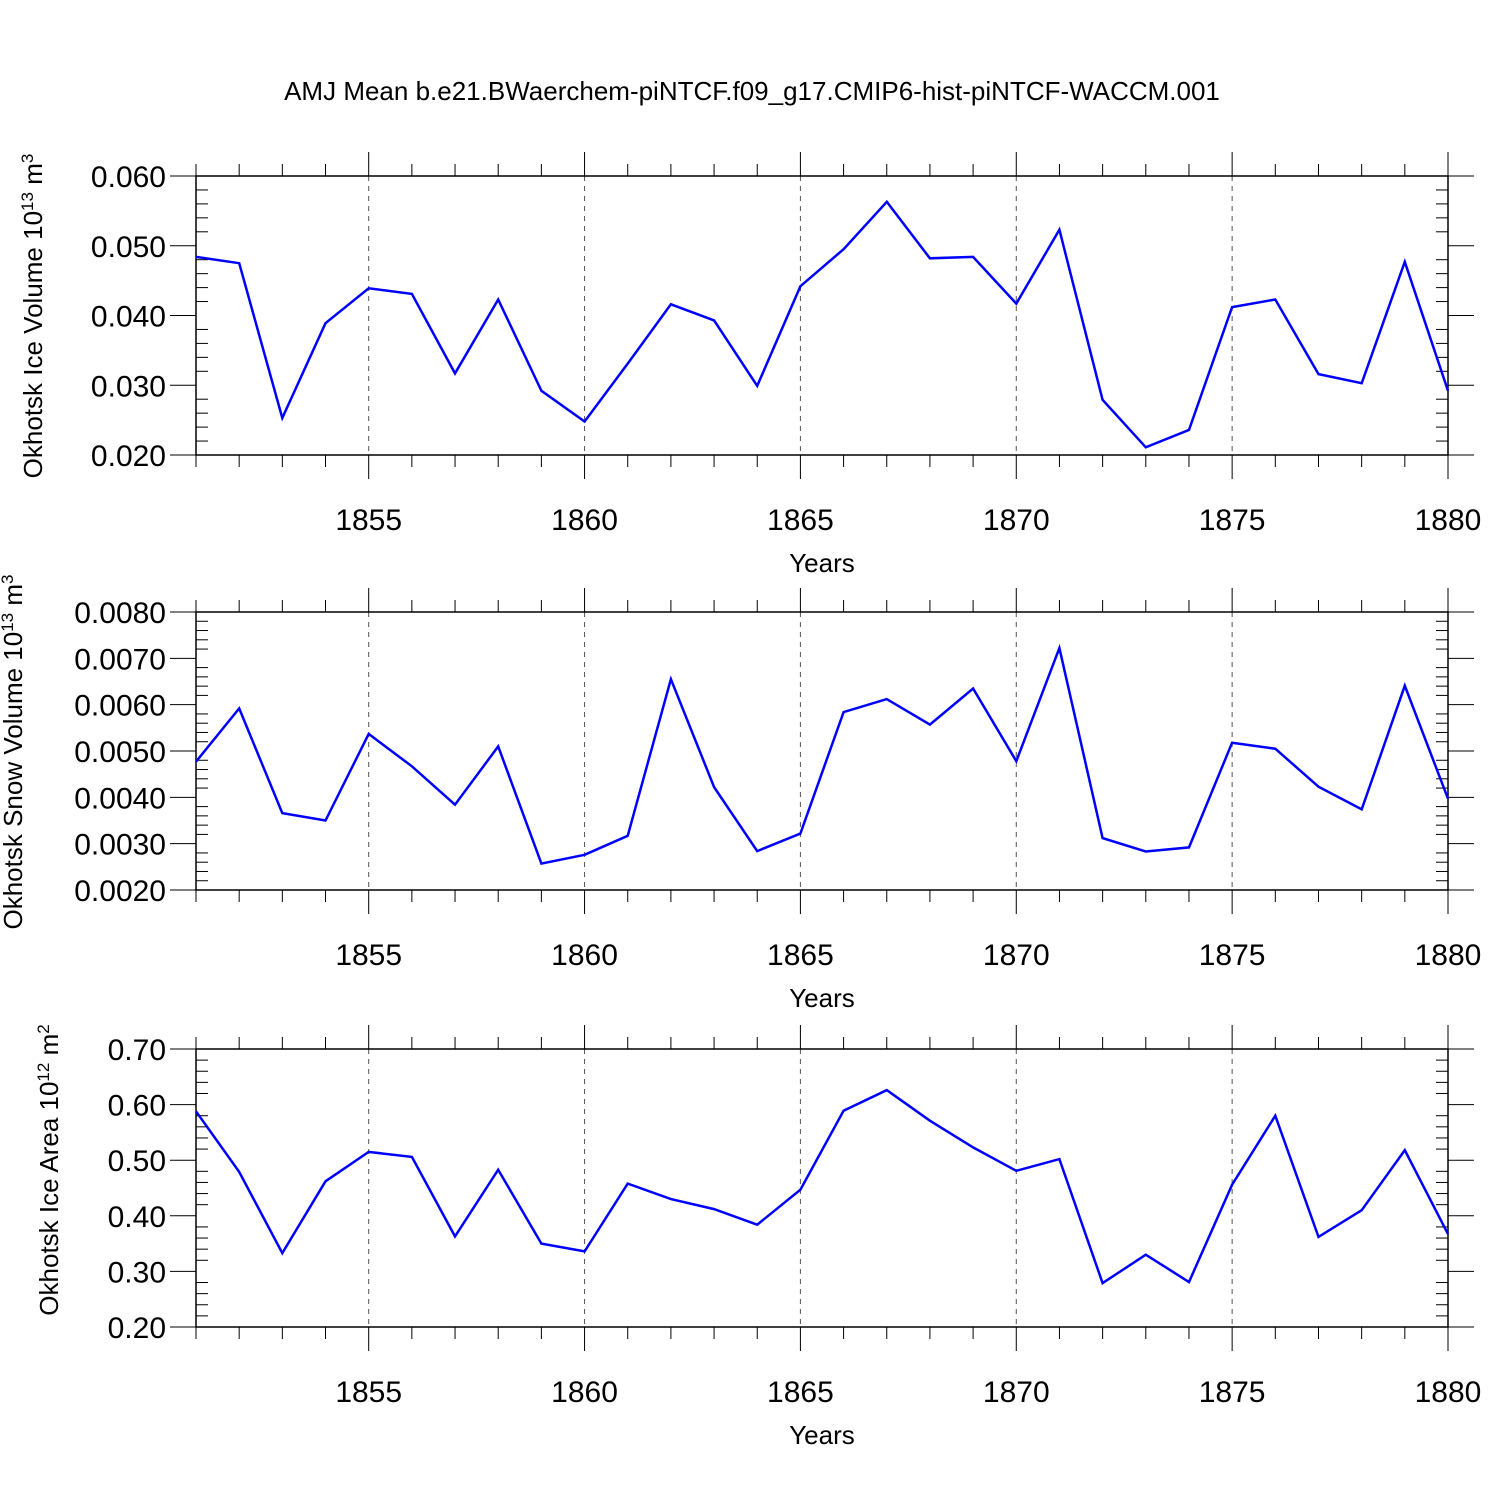 This screenshot has width=1500, height=1500. Describe the element at coordinates (137, 1272) in the screenshot. I see `y-tick-label: 0.30` at that location.